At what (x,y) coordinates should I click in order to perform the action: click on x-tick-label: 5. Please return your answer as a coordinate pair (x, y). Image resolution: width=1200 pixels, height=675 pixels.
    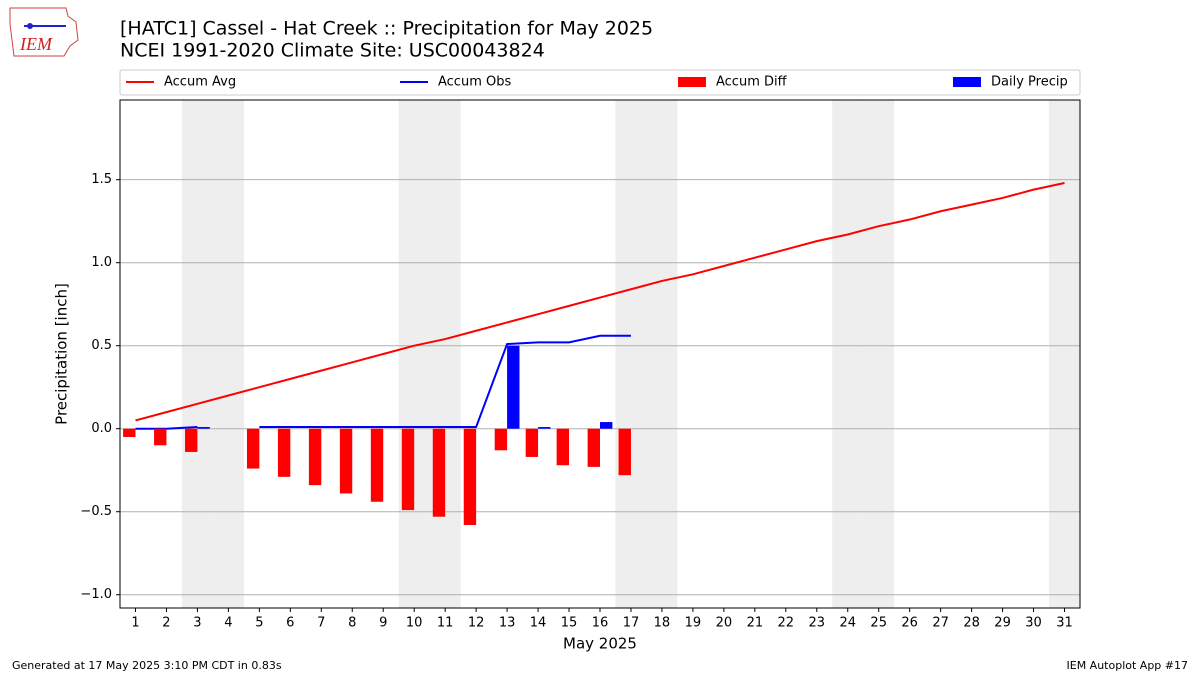
    Looking at the image, I should click on (259, 623).